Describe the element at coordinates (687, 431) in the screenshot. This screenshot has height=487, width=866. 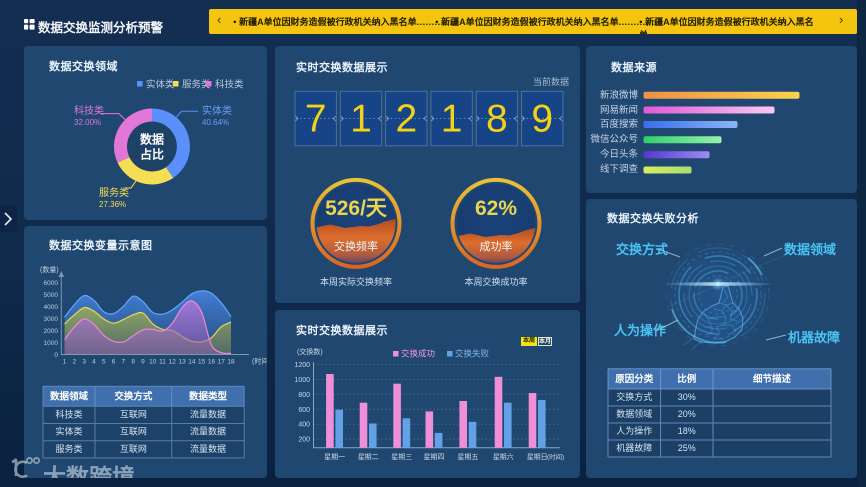
I see `svg-text: 18%` at that location.